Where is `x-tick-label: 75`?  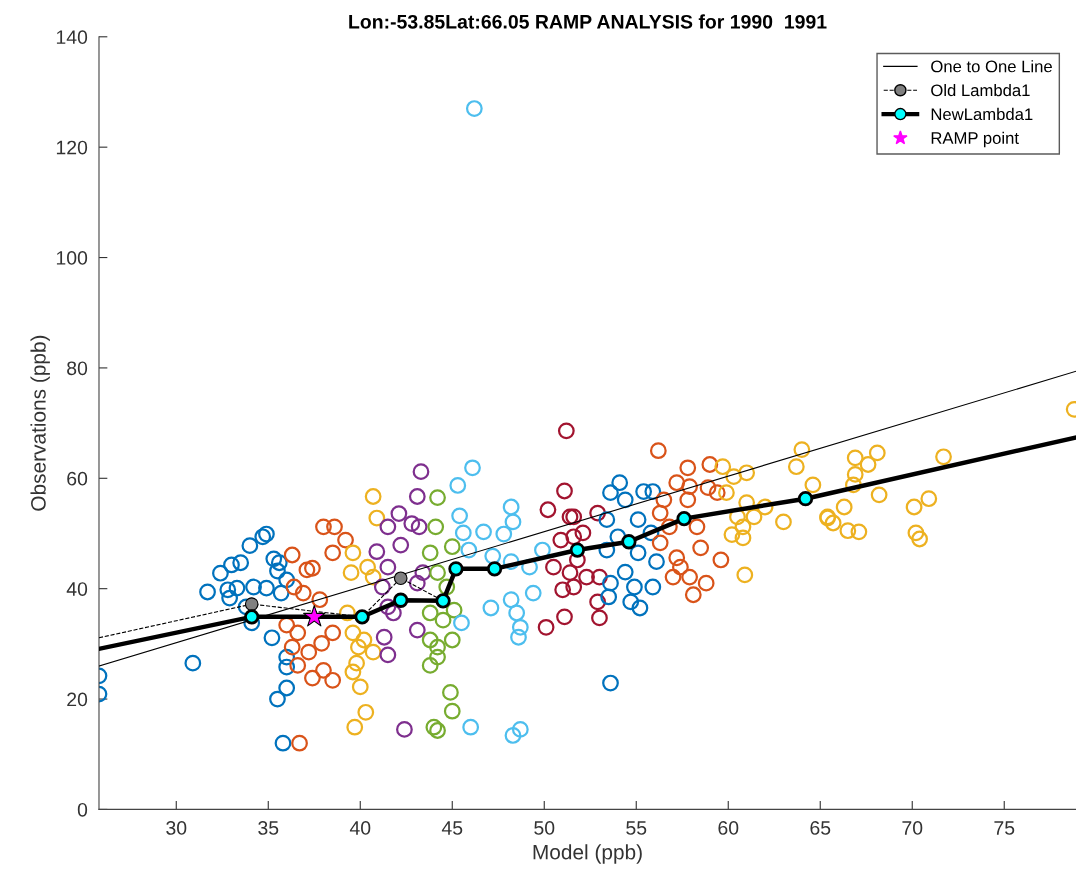
x-tick-label: 75 is located at coordinates (1004, 828).